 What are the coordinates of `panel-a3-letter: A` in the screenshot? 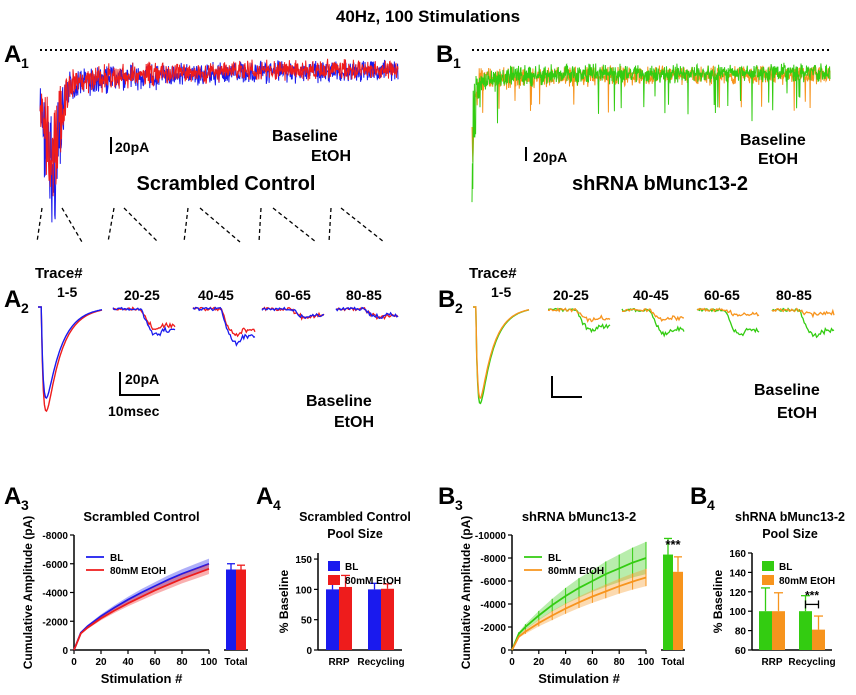 It's located at (12, 496).